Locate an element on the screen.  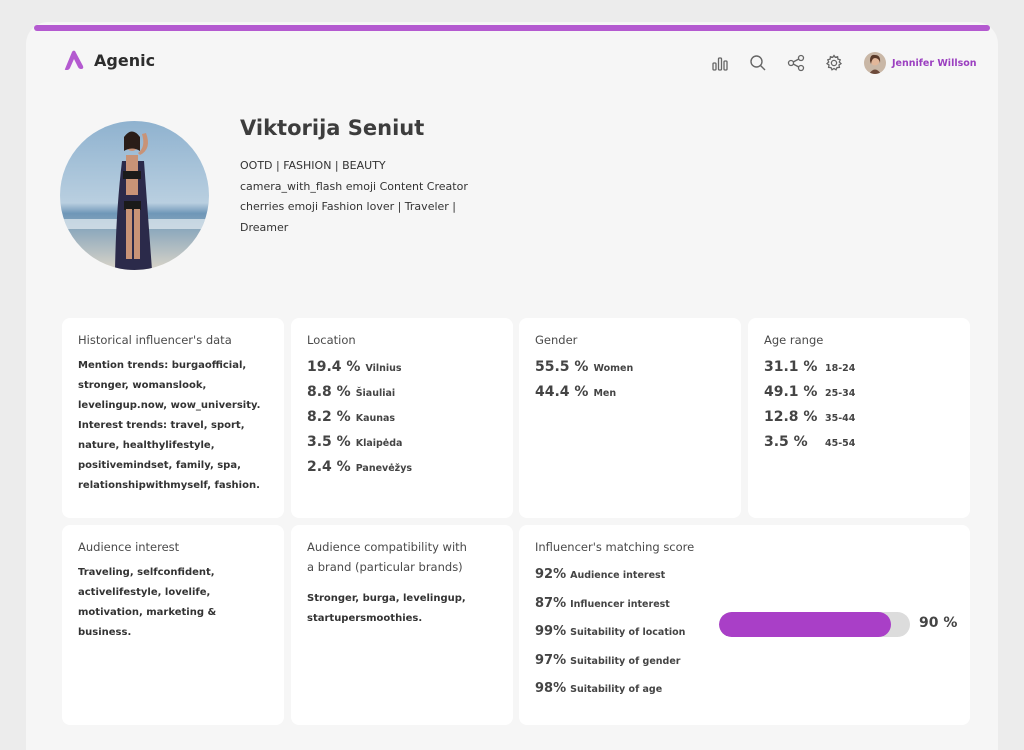
stat-label: Vilnius is located at coordinates (383, 368).